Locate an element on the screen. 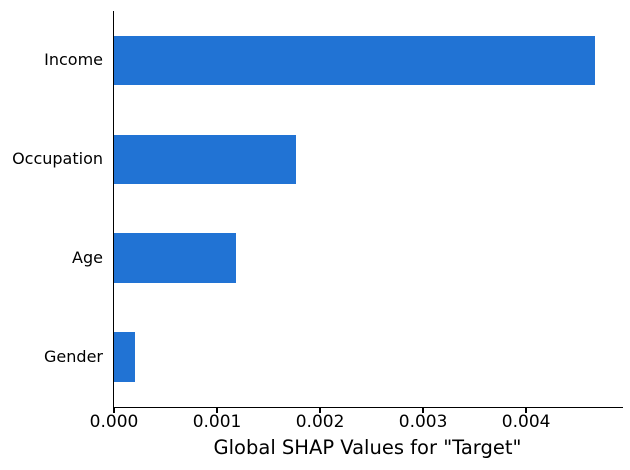 This screenshot has height=470, width=630. bar-gender is located at coordinates (124, 357).